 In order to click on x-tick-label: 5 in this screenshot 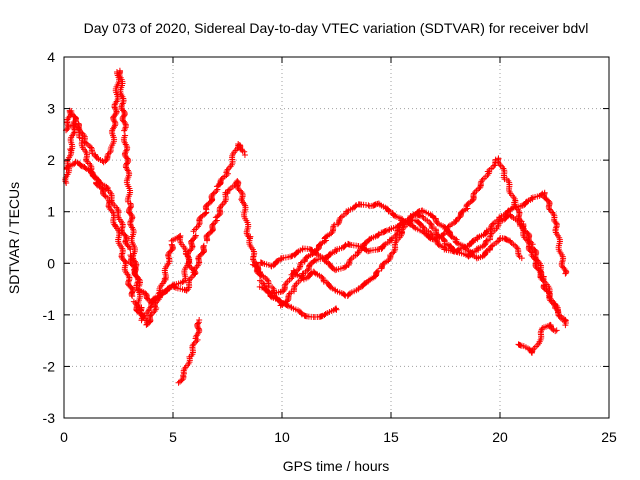, I will do `click(173, 437)`.